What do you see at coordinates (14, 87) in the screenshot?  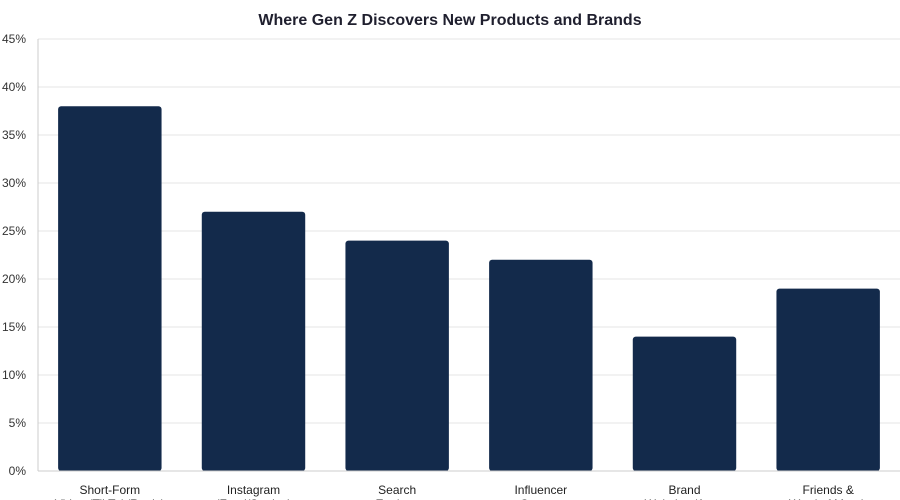 I see `y-tick-label: 40%` at bounding box center [14, 87].